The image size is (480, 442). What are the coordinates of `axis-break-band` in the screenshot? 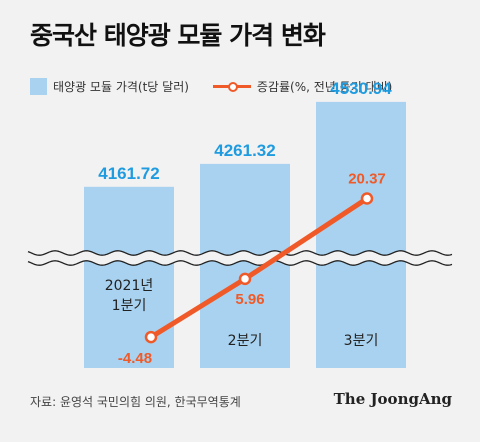 It's located at (240, 258).